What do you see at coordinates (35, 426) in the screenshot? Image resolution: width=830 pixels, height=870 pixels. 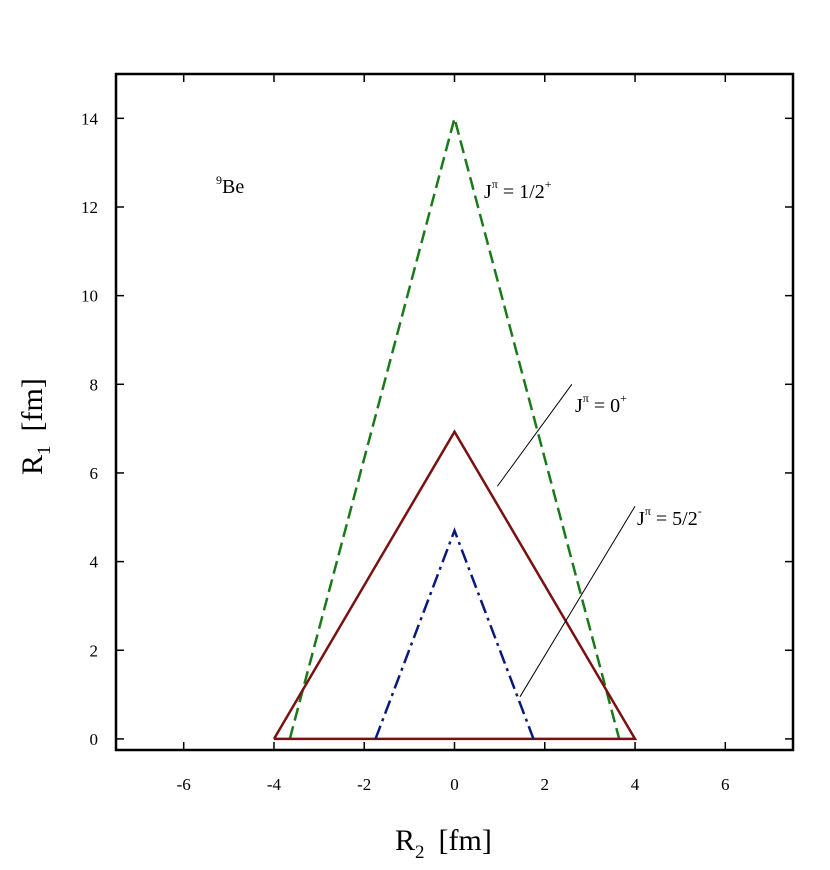 I see `y-axis-title: R1[fm]` at bounding box center [35, 426].